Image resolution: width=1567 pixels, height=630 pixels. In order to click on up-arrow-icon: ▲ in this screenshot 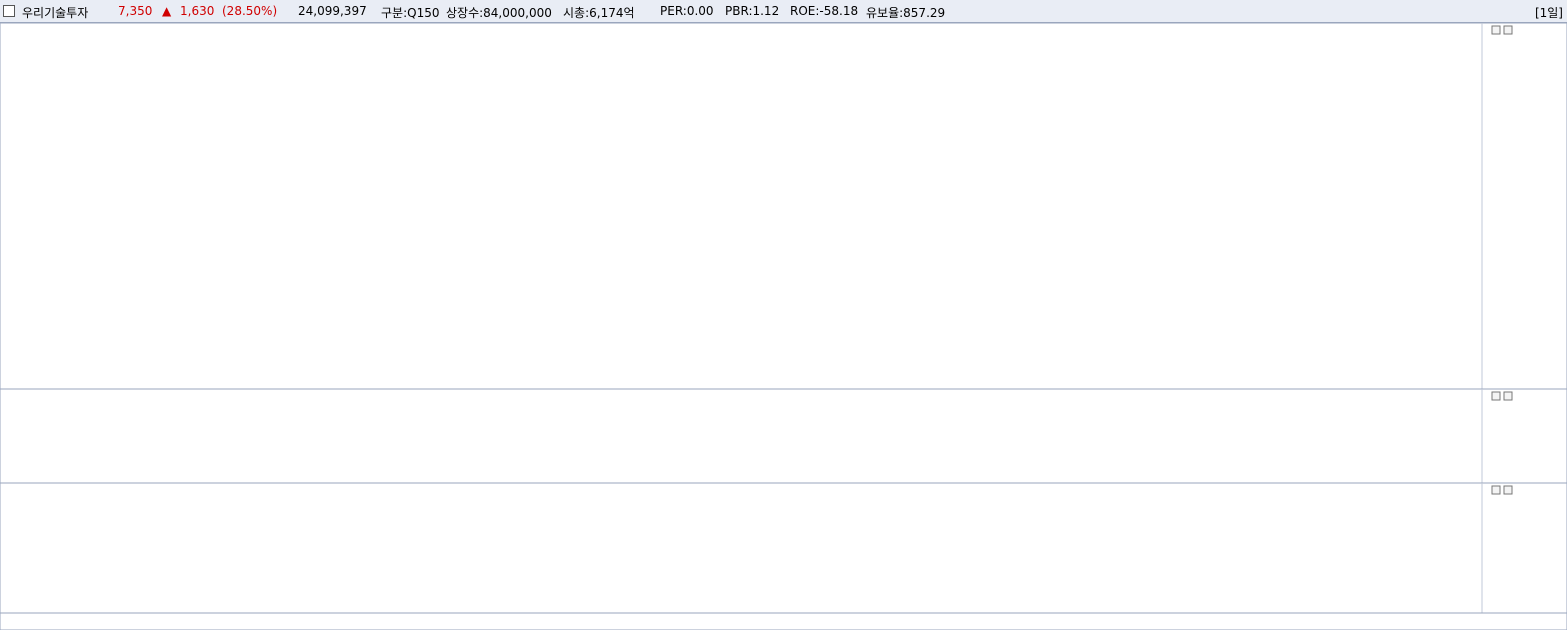, I will do `click(167, 11)`.